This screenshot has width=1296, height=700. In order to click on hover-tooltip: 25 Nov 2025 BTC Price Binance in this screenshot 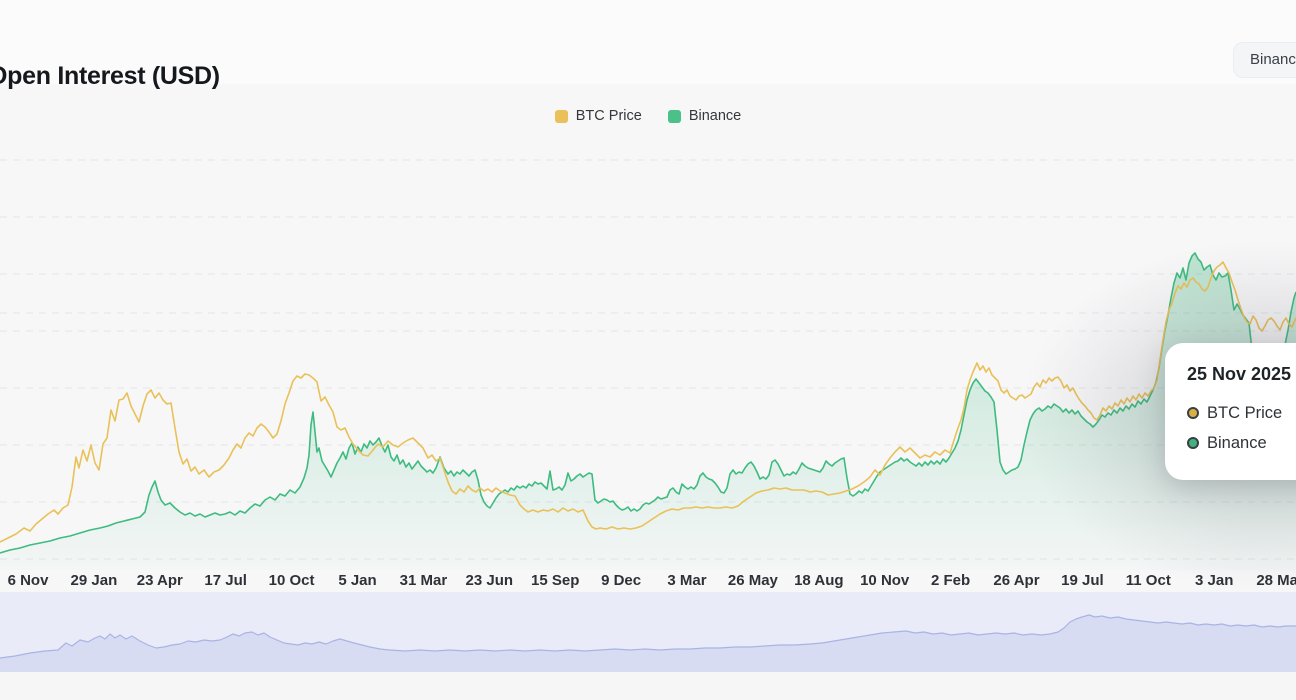, I will do `click(1230, 411)`.